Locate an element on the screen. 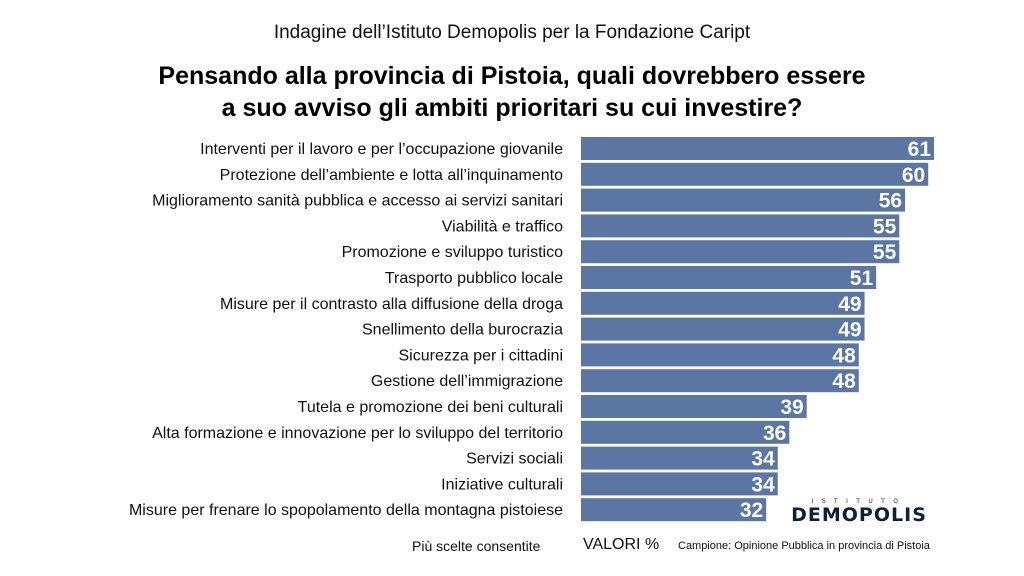 This screenshot has width=1024, height=576. footer-units: VALORI % is located at coordinates (621, 544).